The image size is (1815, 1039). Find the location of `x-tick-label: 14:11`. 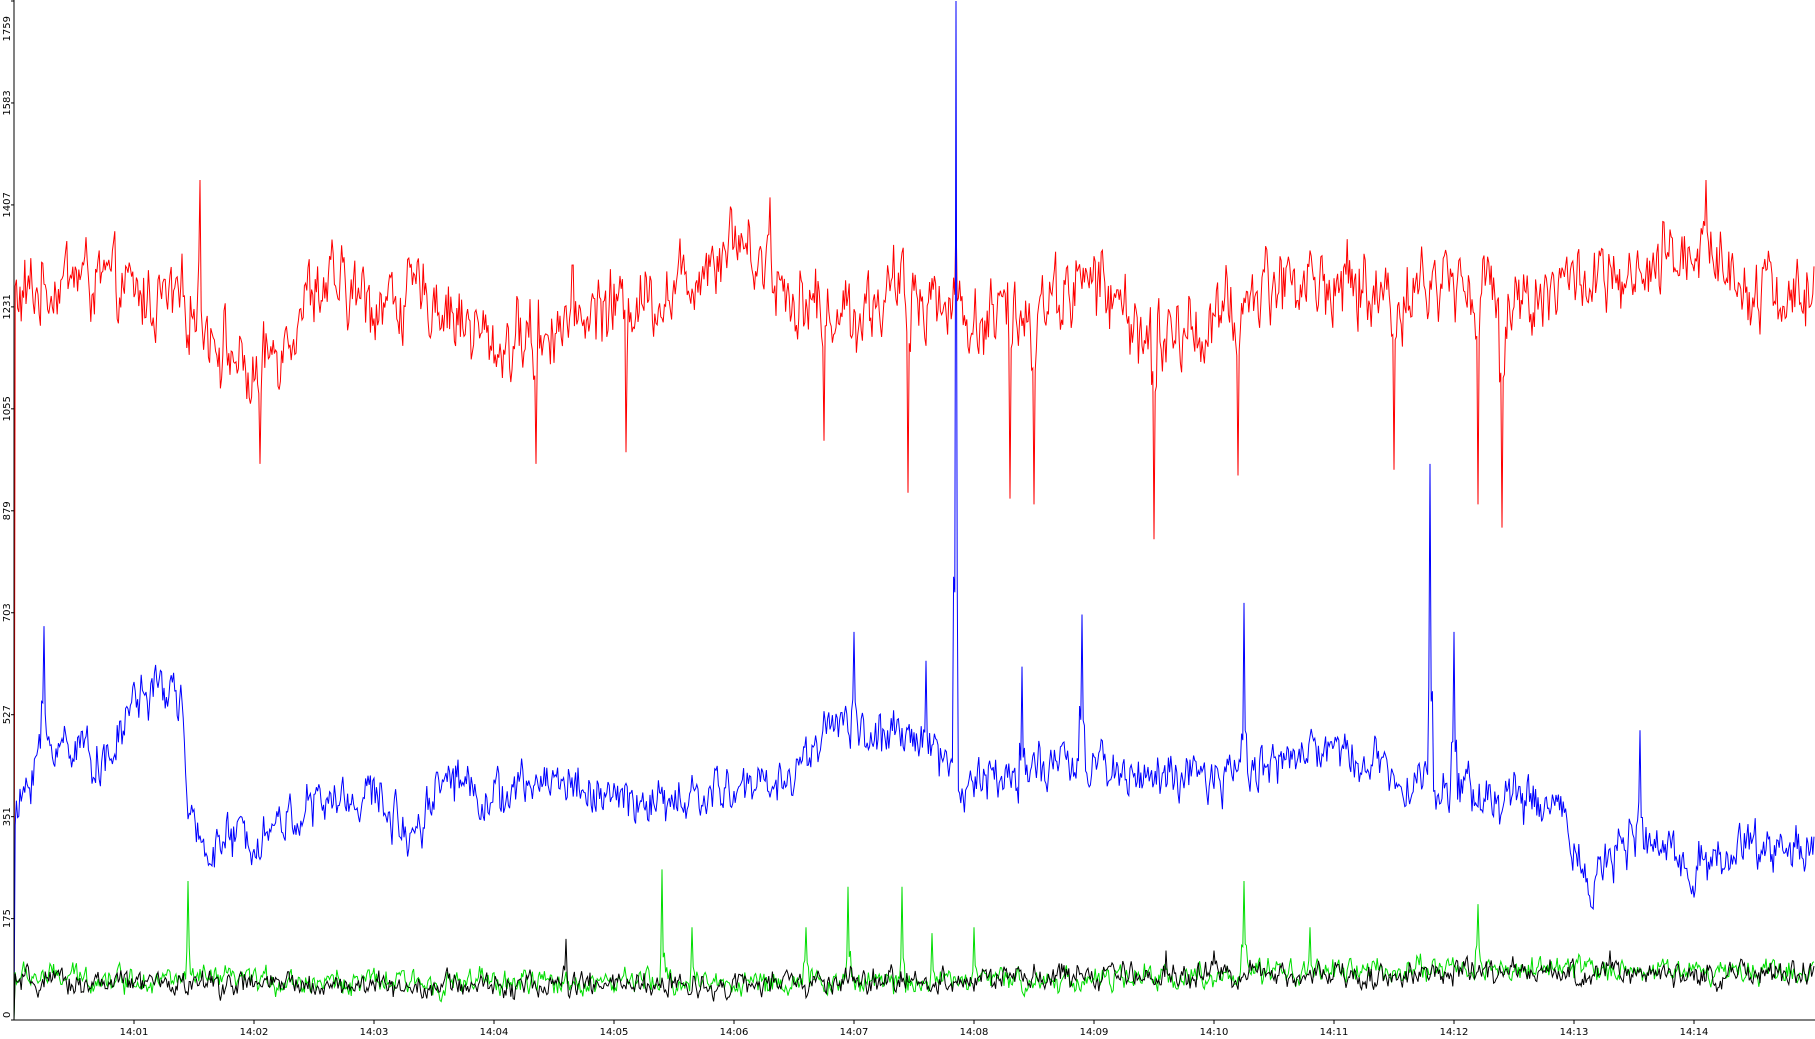

x-tick-label: 14:11 is located at coordinates (1334, 1032).